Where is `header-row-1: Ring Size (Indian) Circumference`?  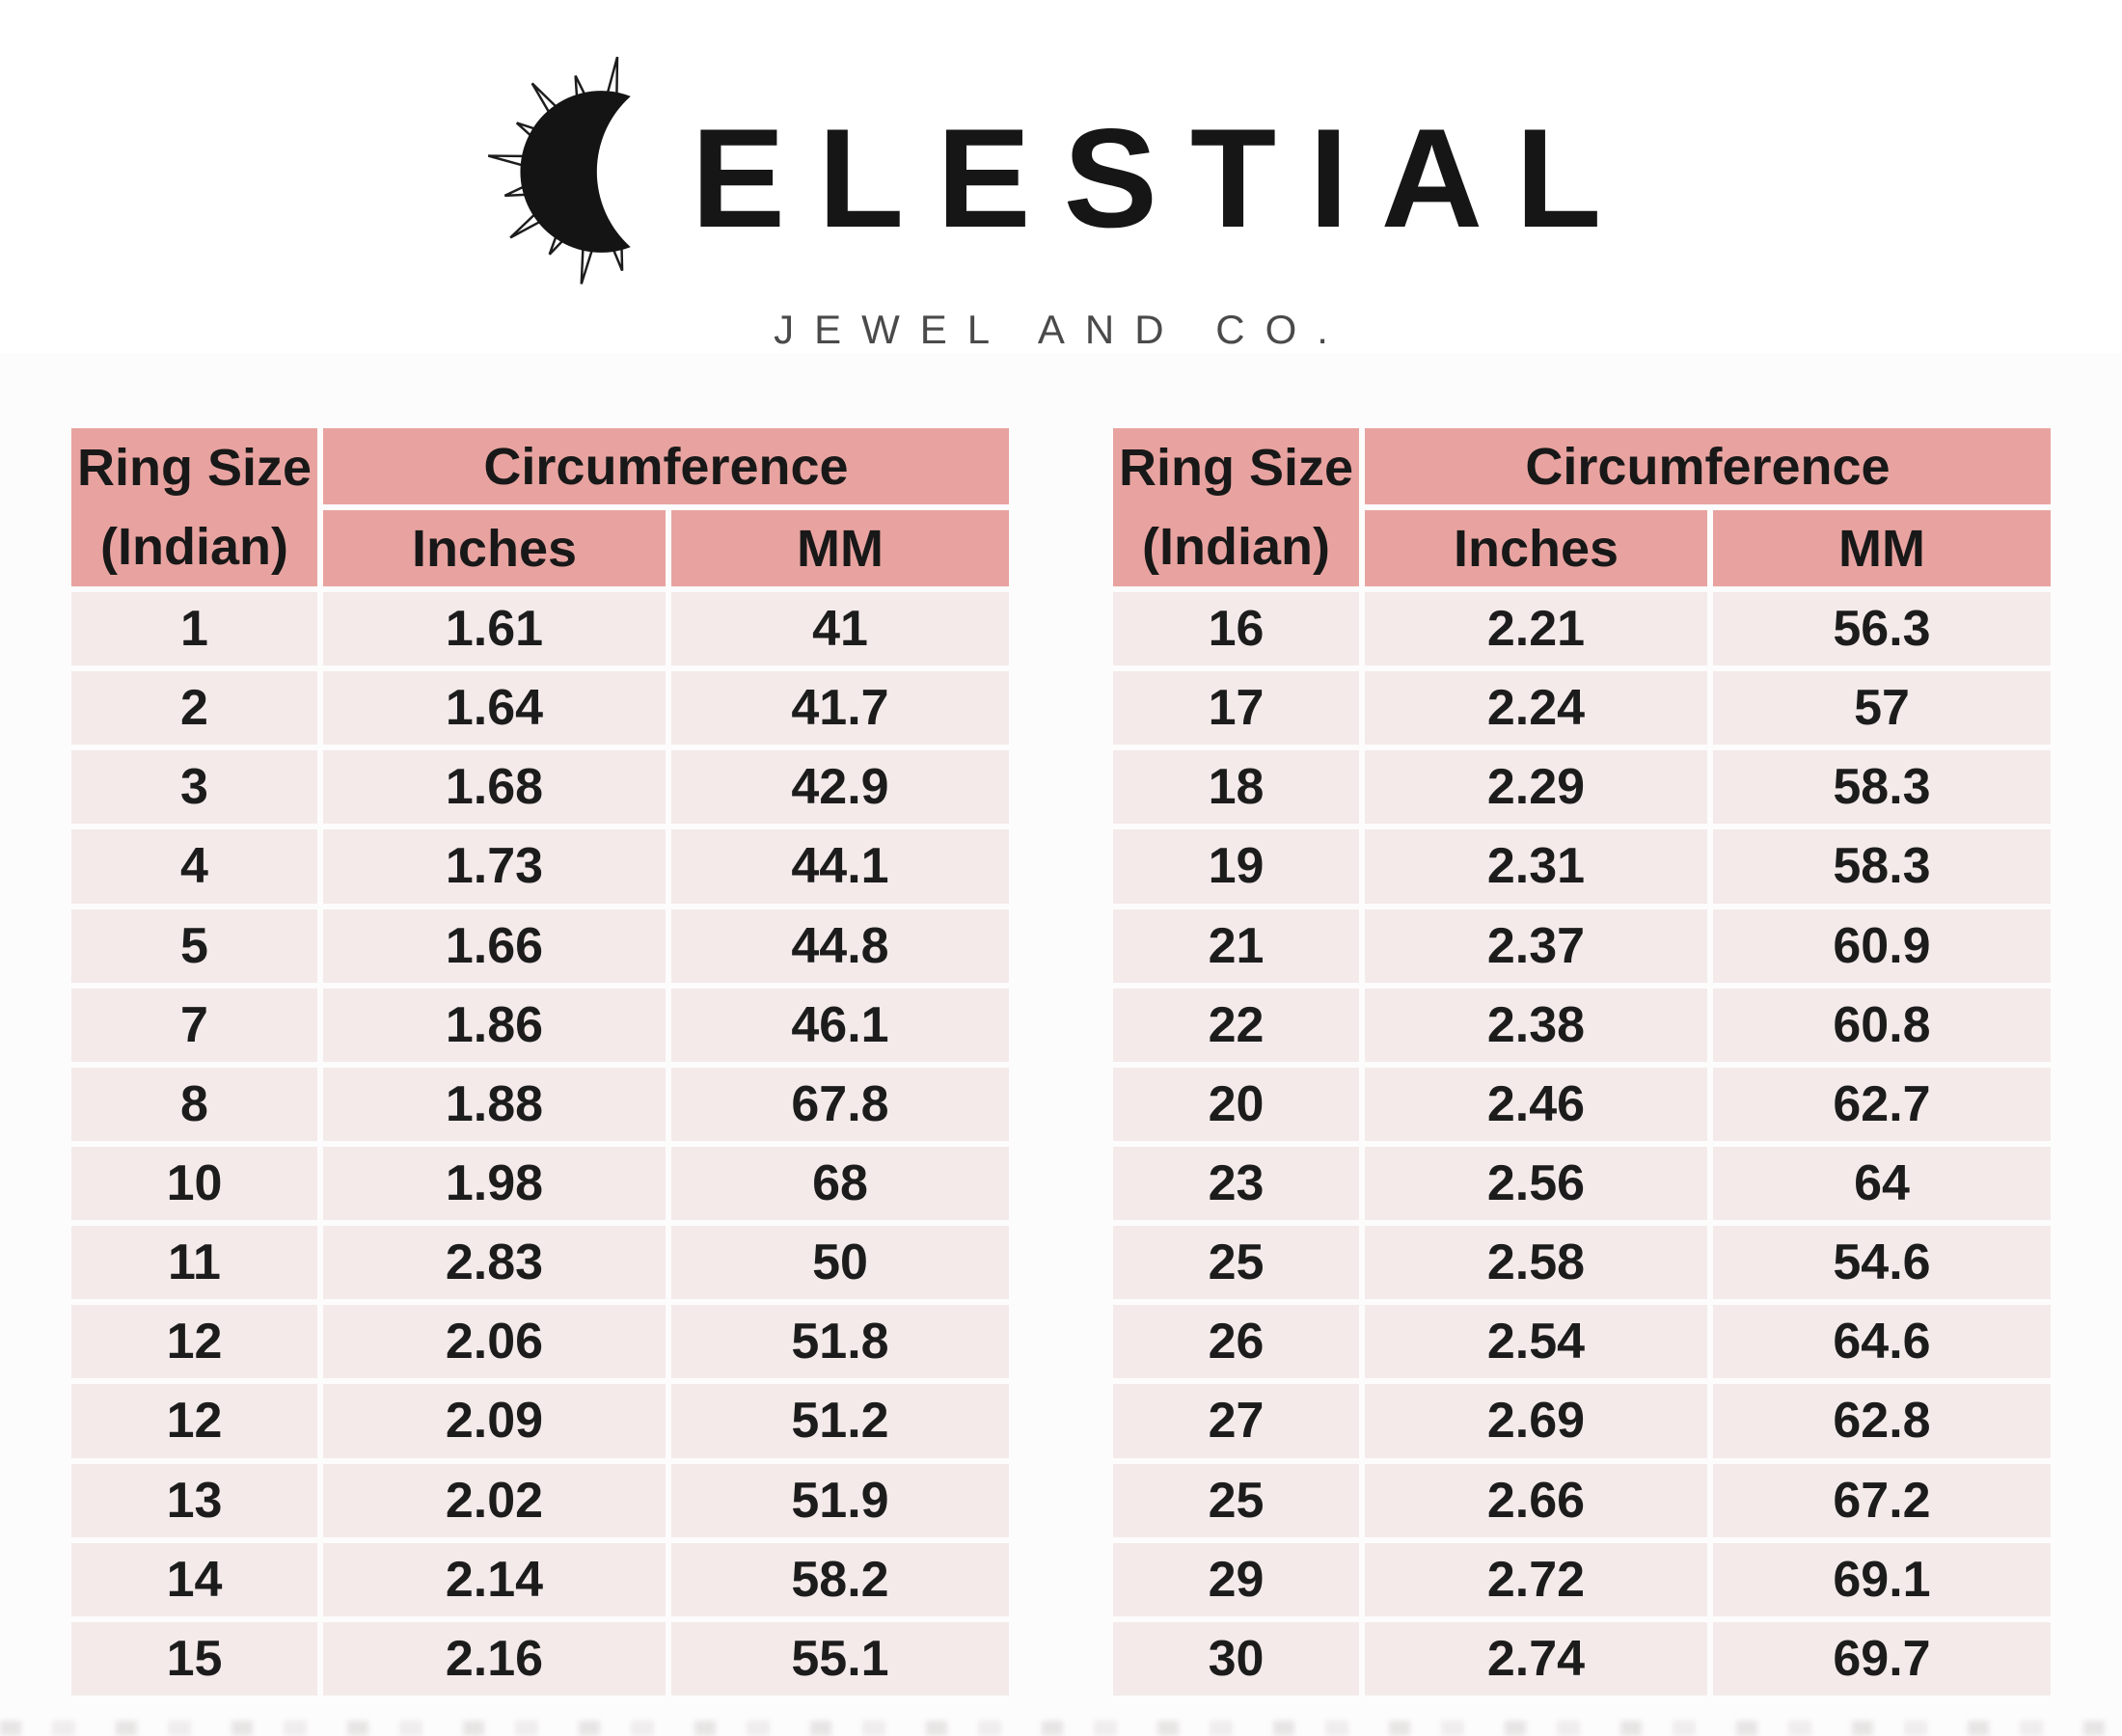
header-row-1: Ring Size (Indian) Circumference is located at coordinates (540, 507).